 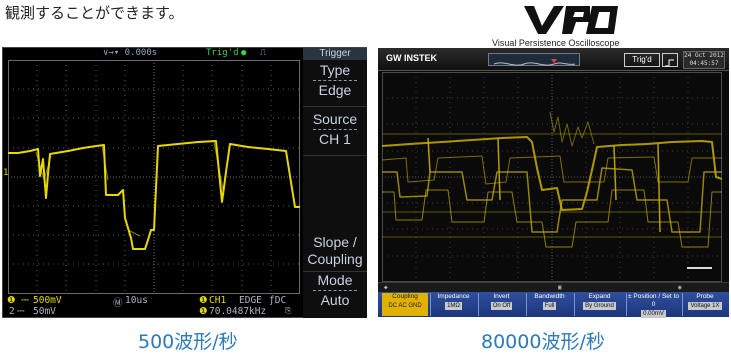 I want to click on menu-expand-value: By Ground, so click(x=599, y=306).